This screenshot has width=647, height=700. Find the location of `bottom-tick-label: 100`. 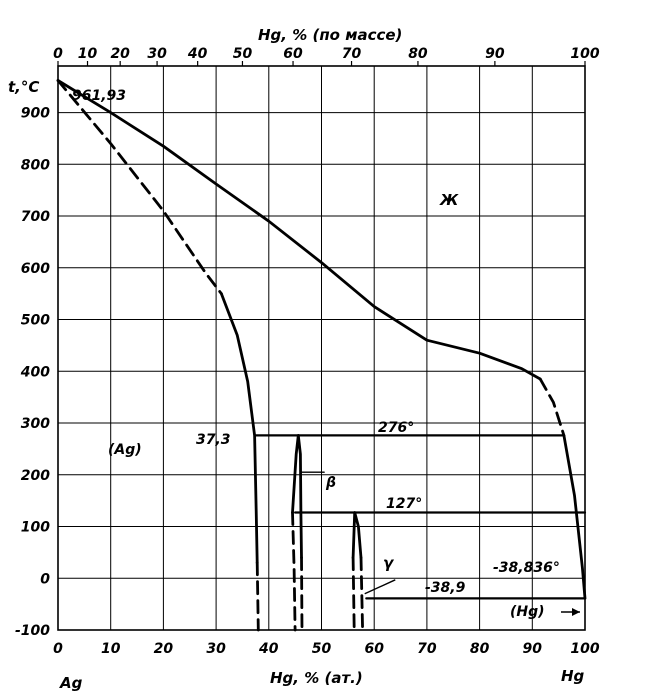

bottom-tick-label: 100 is located at coordinates (584, 649).